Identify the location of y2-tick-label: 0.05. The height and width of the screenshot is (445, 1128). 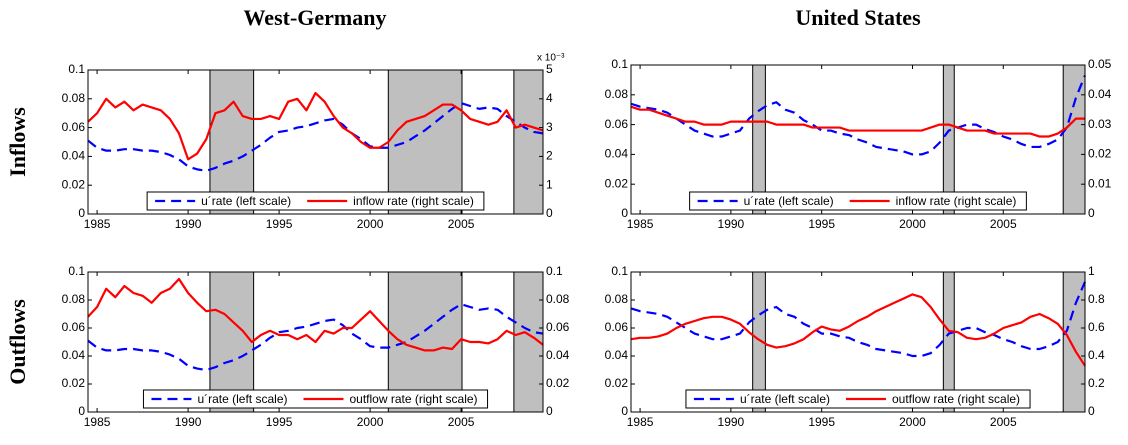
(1100, 64).